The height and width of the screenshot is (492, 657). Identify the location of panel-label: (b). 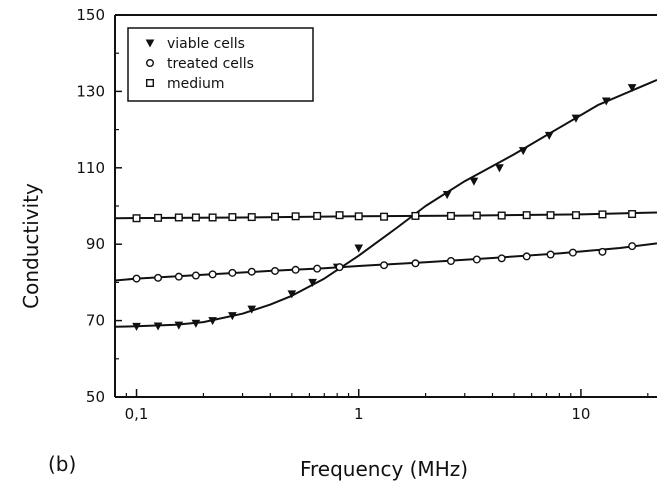
(62, 464).